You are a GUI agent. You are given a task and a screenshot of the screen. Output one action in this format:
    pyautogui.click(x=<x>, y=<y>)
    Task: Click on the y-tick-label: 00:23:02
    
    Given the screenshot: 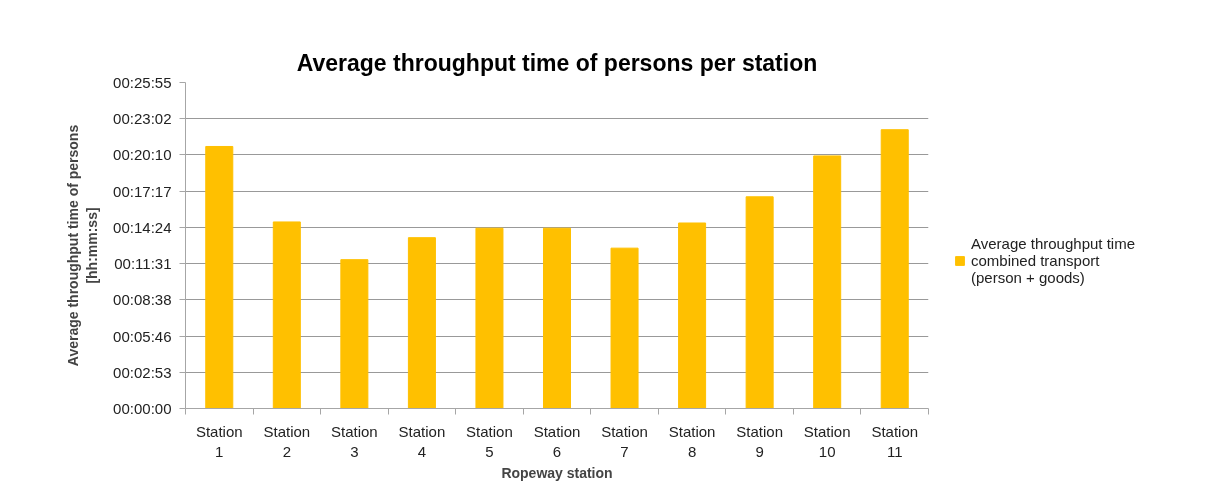 What is the action you would take?
    pyautogui.click(x=142, y=119)
    